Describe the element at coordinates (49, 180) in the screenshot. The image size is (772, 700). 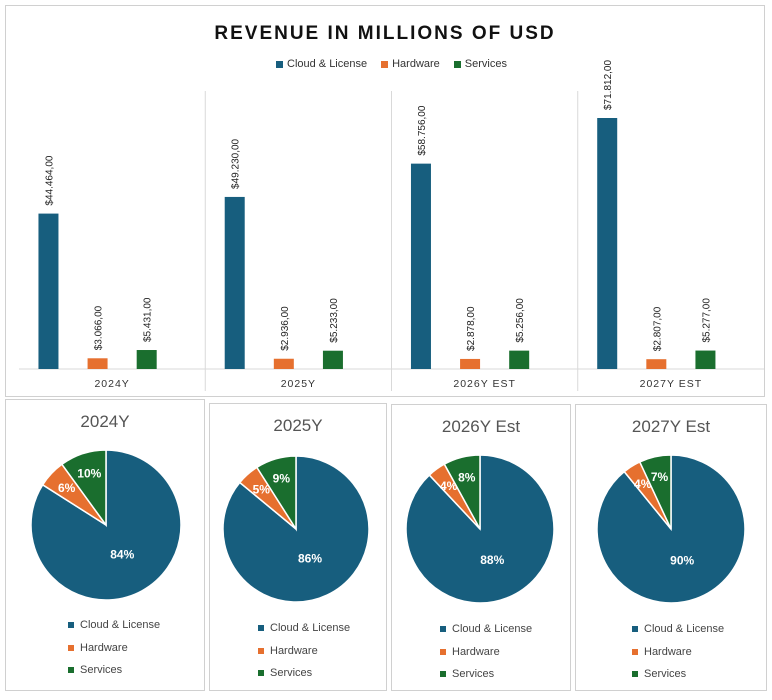
I see `bar-data-label: $44.464,00` at that location.